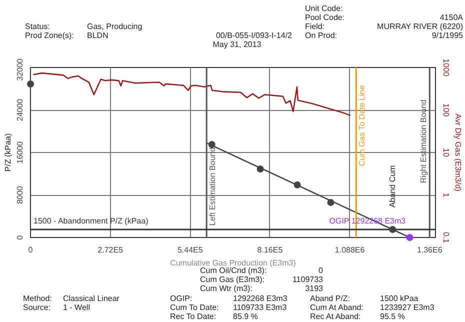 The width and height of the screenshot is (465, 322). Describe the element at coordinates (314, 288) in the screenshot. I see `text: 3193` at that location.